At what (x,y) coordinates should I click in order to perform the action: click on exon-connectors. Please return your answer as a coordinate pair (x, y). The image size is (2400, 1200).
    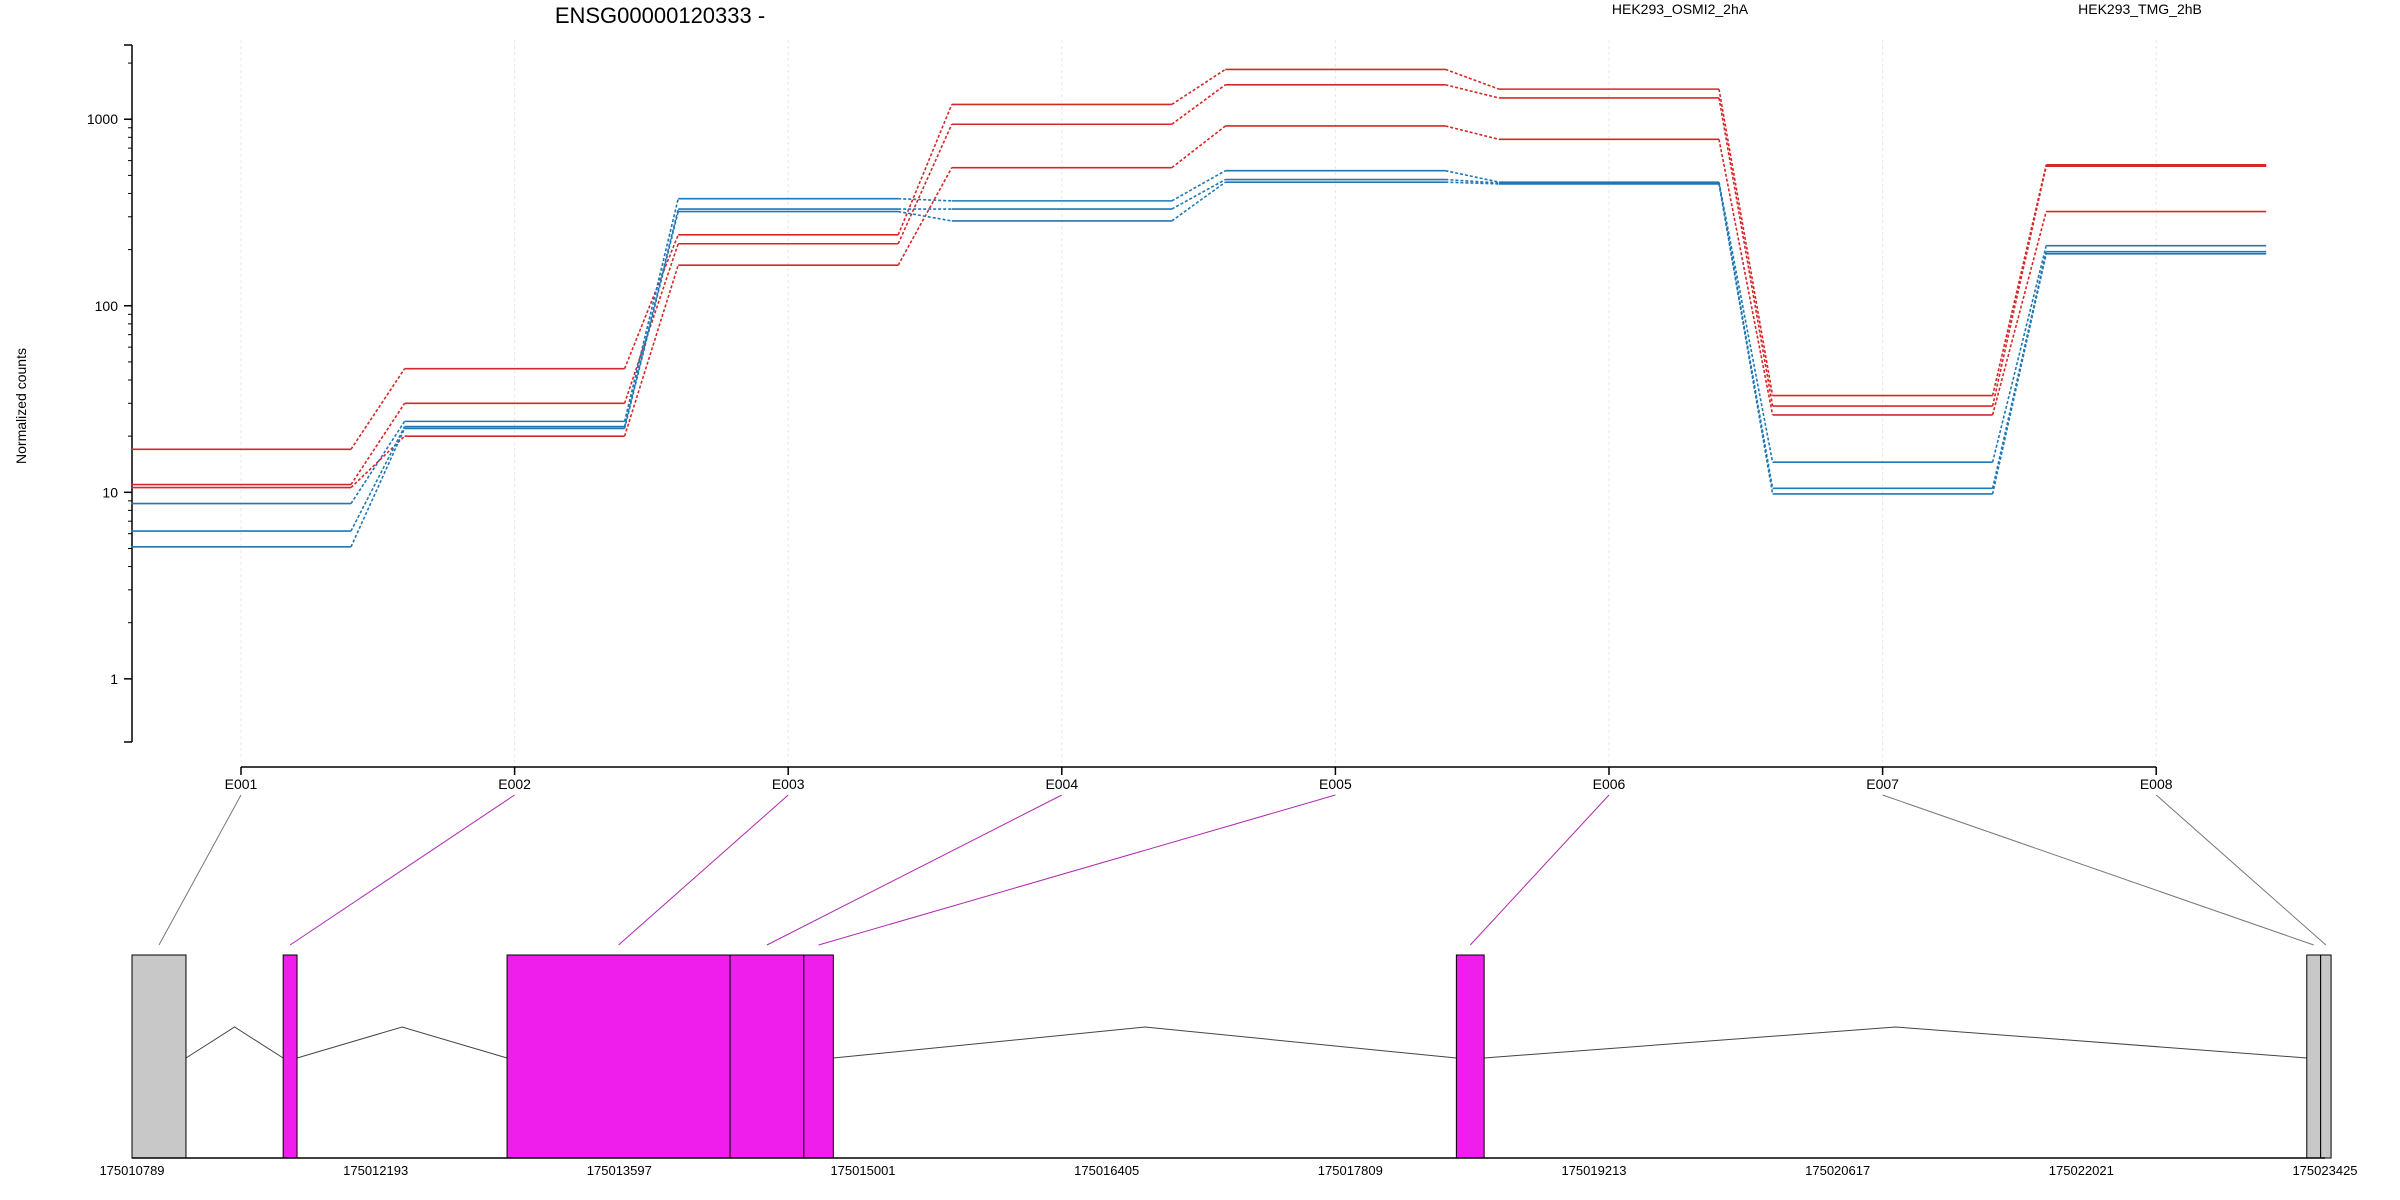
    Looking at the image, I should click on (1242, 870).